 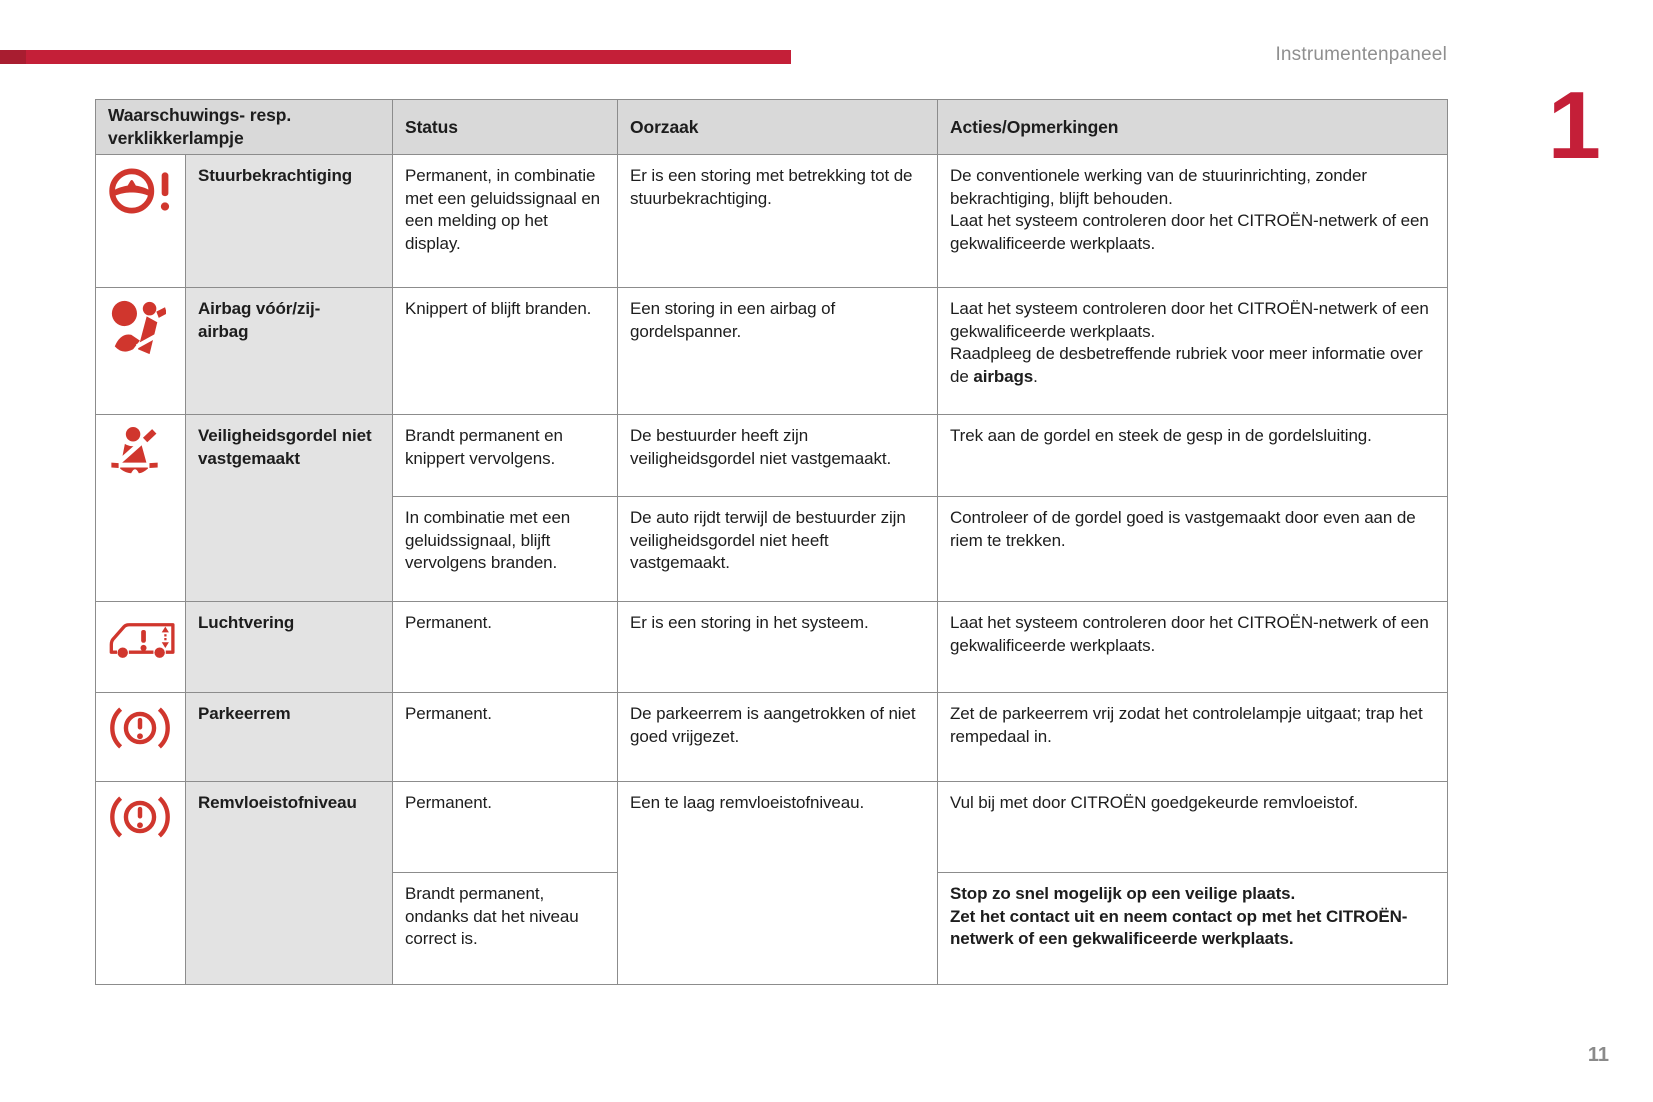 What do you see at coordinates (140, 191) in the screenshot?
I see `power-steering-warning-icon` at bounding box center [140, 191].